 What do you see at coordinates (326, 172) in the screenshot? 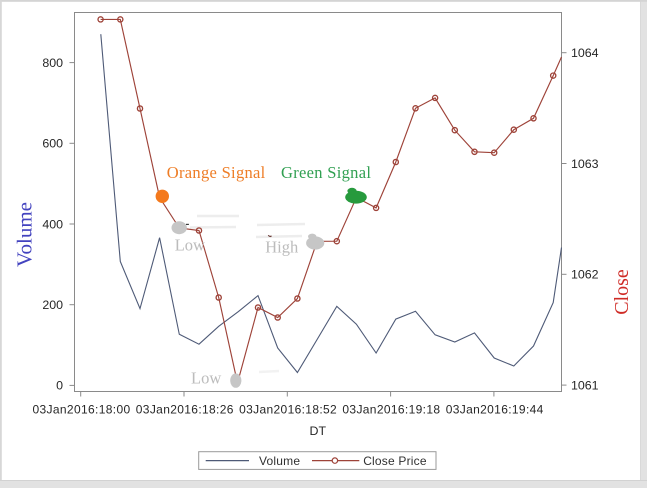
I see `svg-text: Green Signal` at bounding box center [326, 172].